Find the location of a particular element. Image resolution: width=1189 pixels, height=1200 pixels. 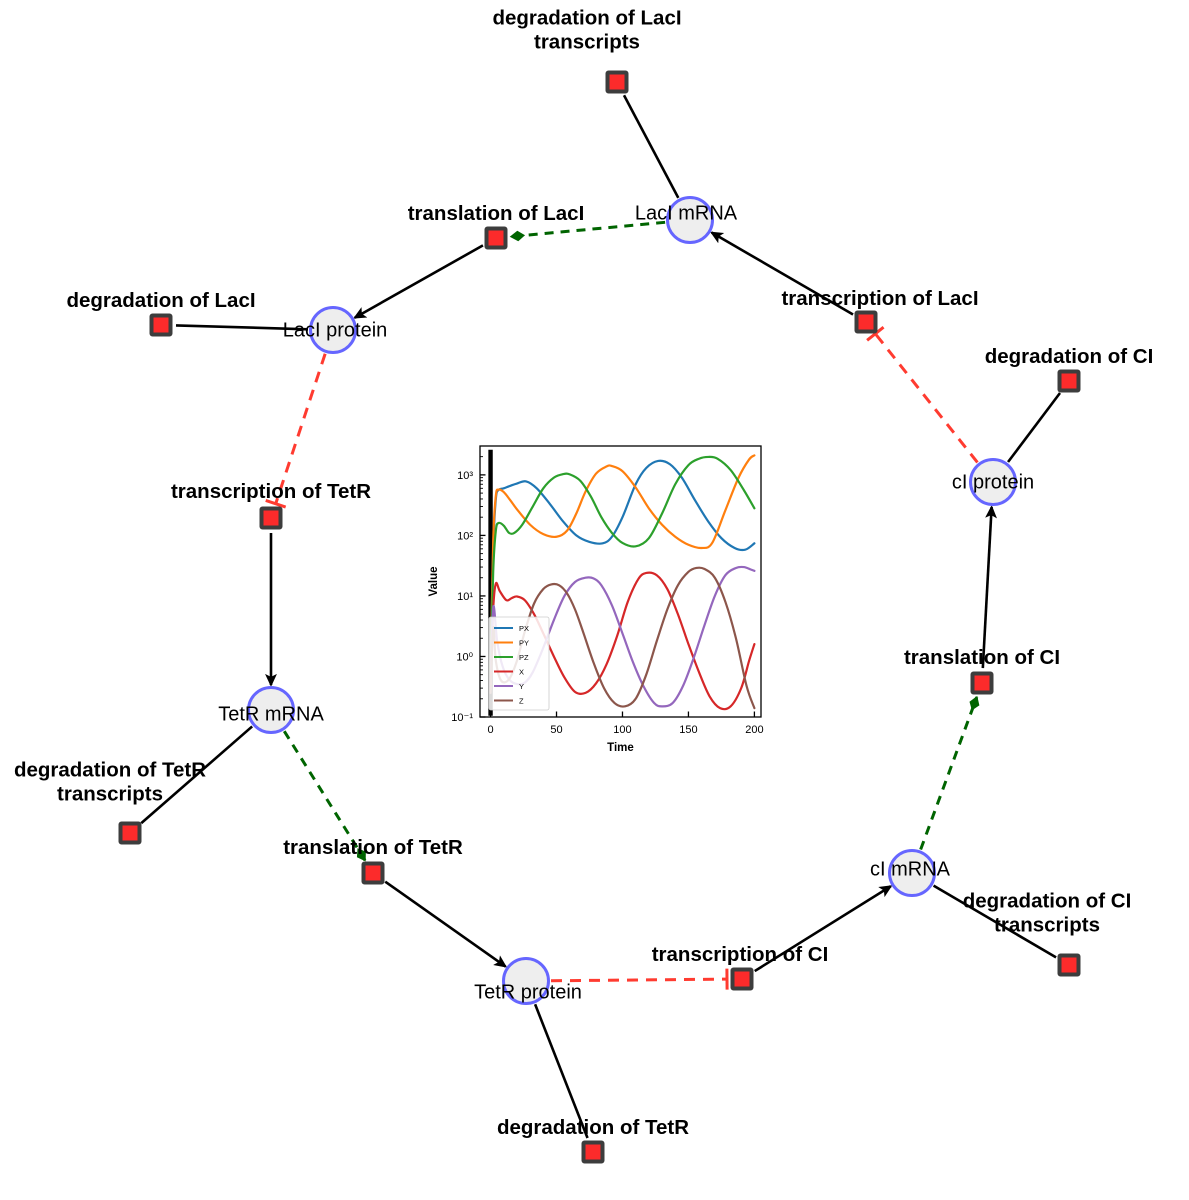

x-tick-label: 100 is located at coordinates (622, 730).